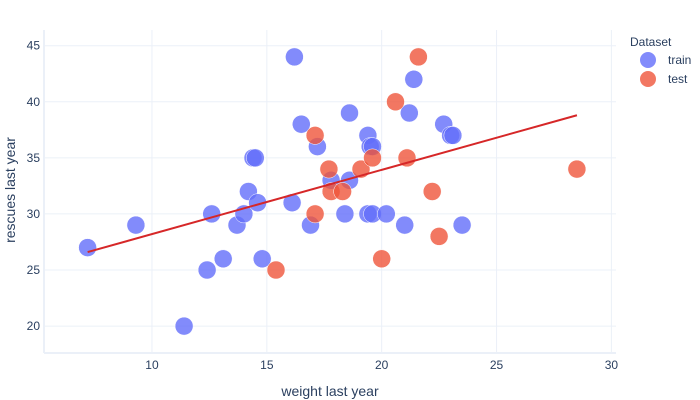 The image size is (700, 400). Describe the element at coordinates (679, 60) in the screenshot. I see `legend-label-train: train` at that location.